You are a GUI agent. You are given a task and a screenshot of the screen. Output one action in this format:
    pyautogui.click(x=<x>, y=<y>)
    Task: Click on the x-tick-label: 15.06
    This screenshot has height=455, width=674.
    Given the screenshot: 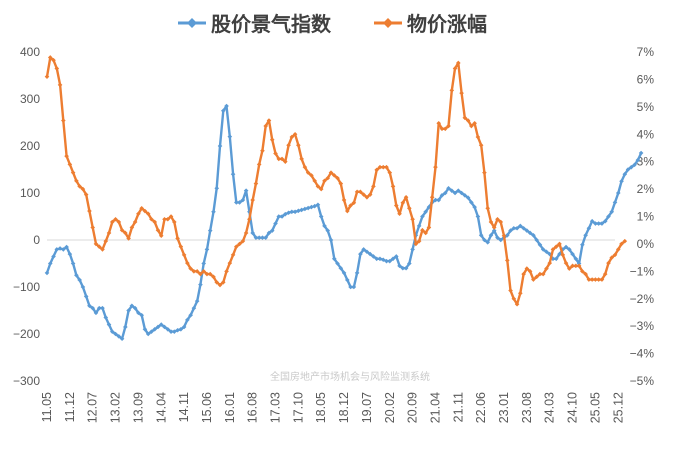 What is the action you would take?
    pyautogui.click(x=207, y=407)
    